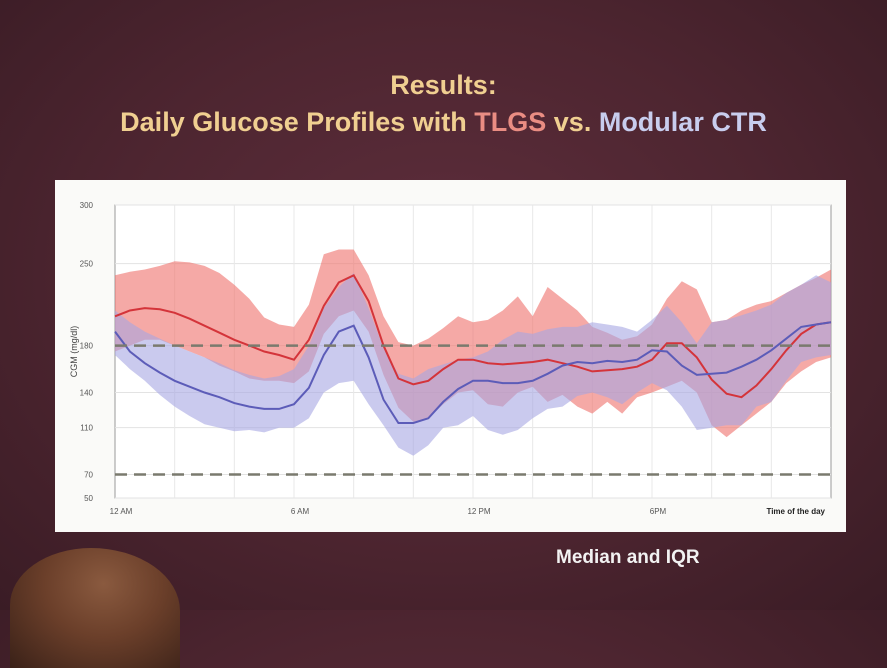 This screenshot has width=887, height=668. Describe the element at coordinates (510, 122) in the screenshot. I see `title-tlgs: TLGS` at that location.